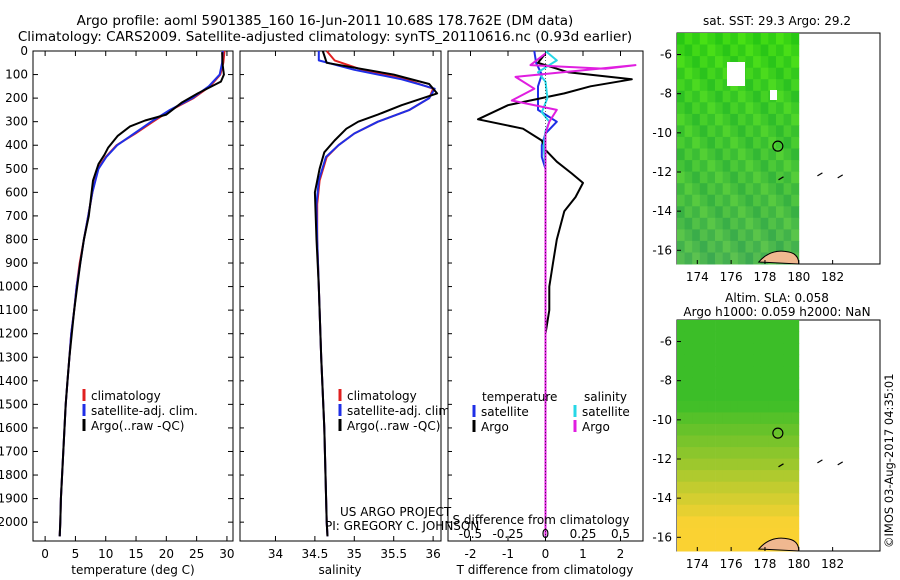  Describe the element at coordinates (339, 570) in the screenshot. I see `salinity-axis-label: salinity` at that location.